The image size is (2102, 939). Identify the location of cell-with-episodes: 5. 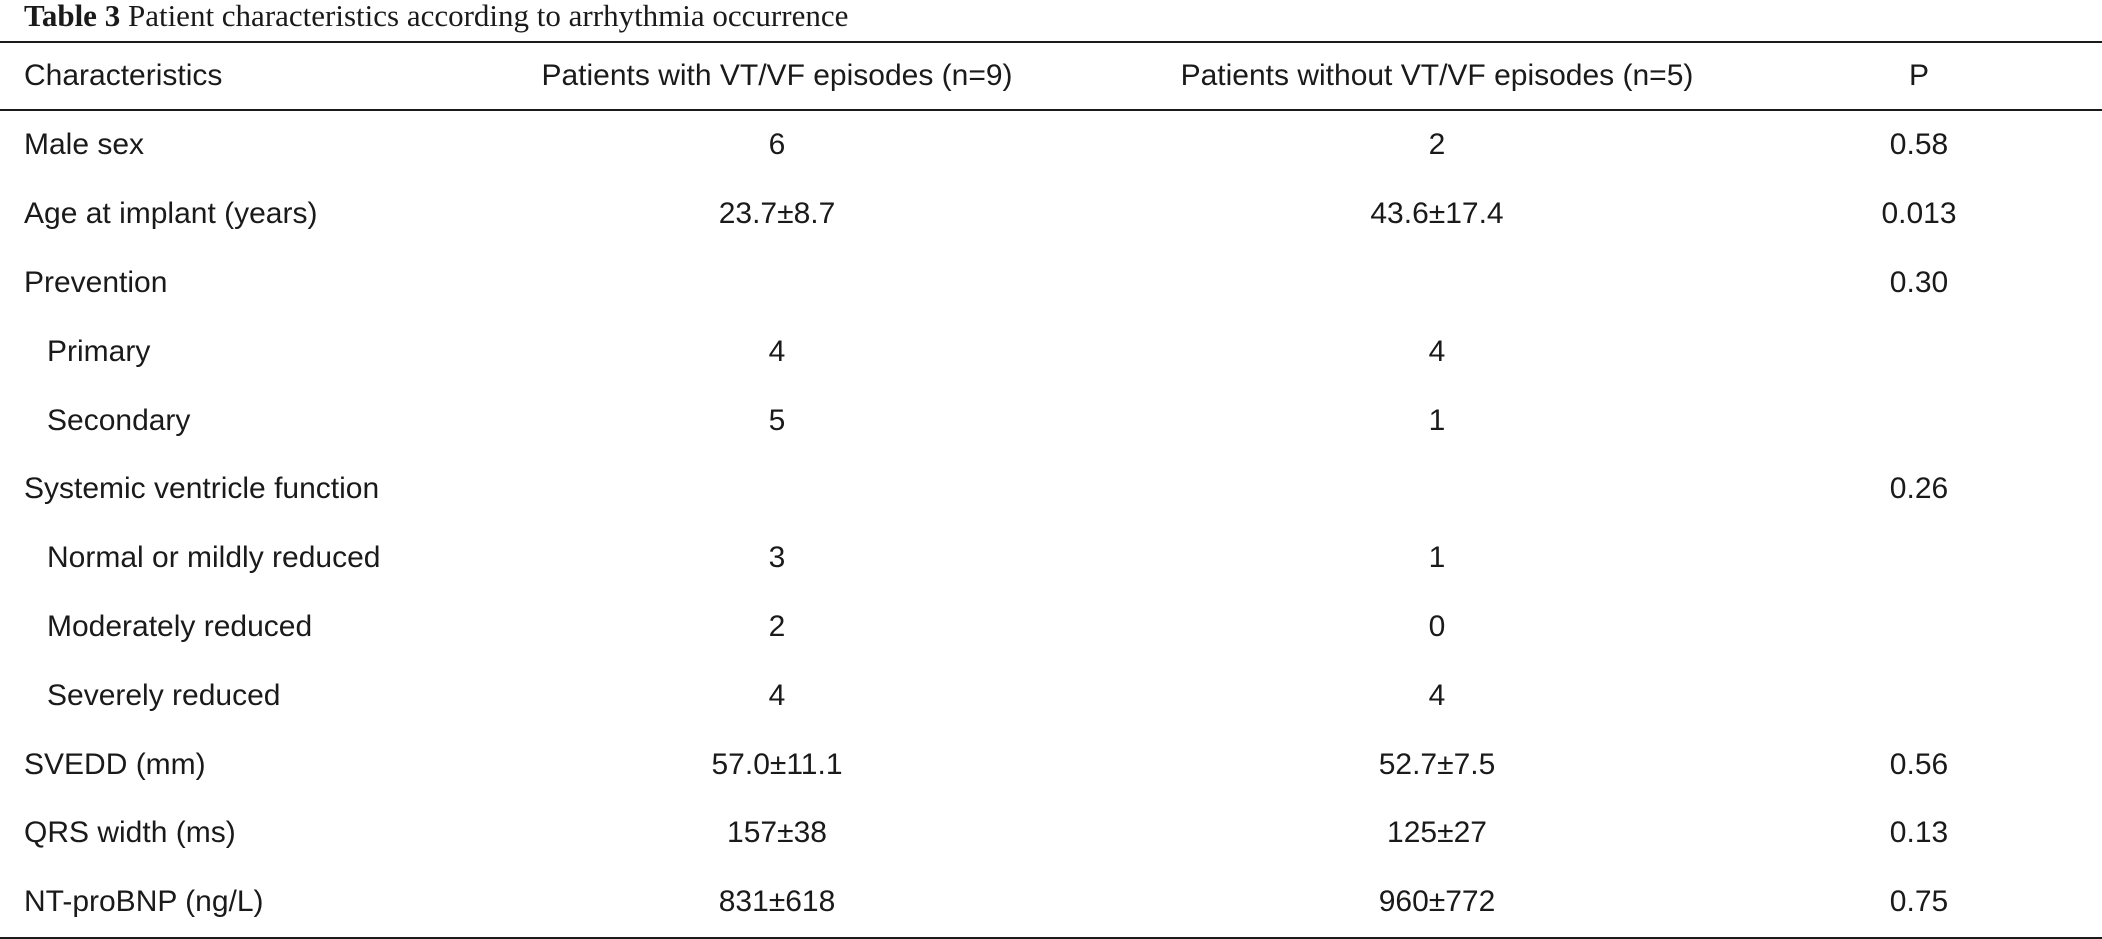
(777, 420).